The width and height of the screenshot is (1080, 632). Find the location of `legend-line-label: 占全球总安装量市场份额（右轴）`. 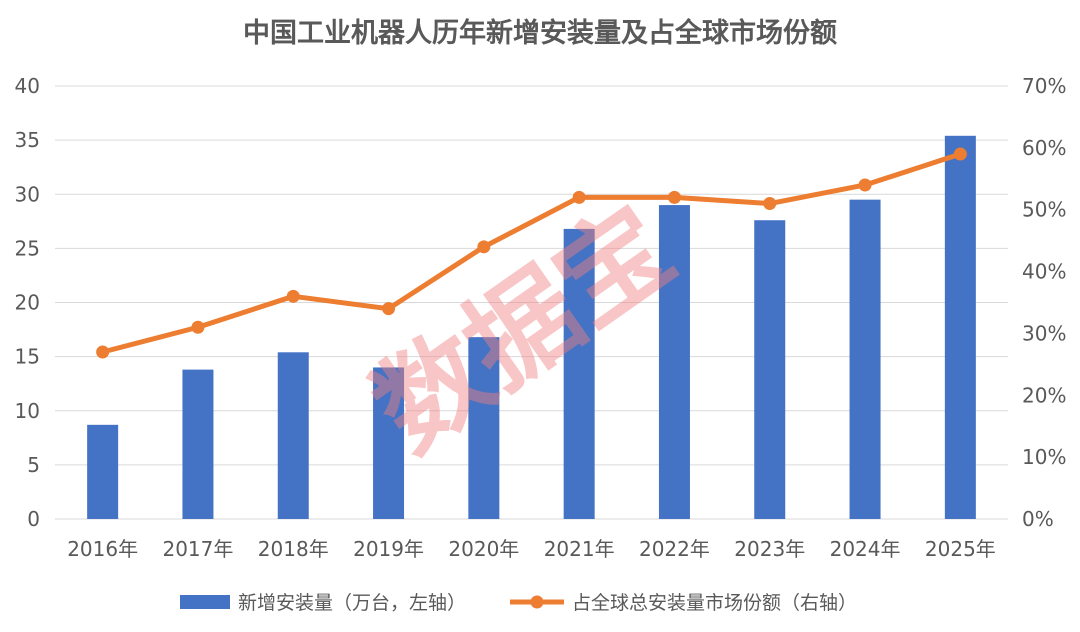

legend-line-label: 占全球总安装量市场份额（右轴） is located at coordinates (714, 603).